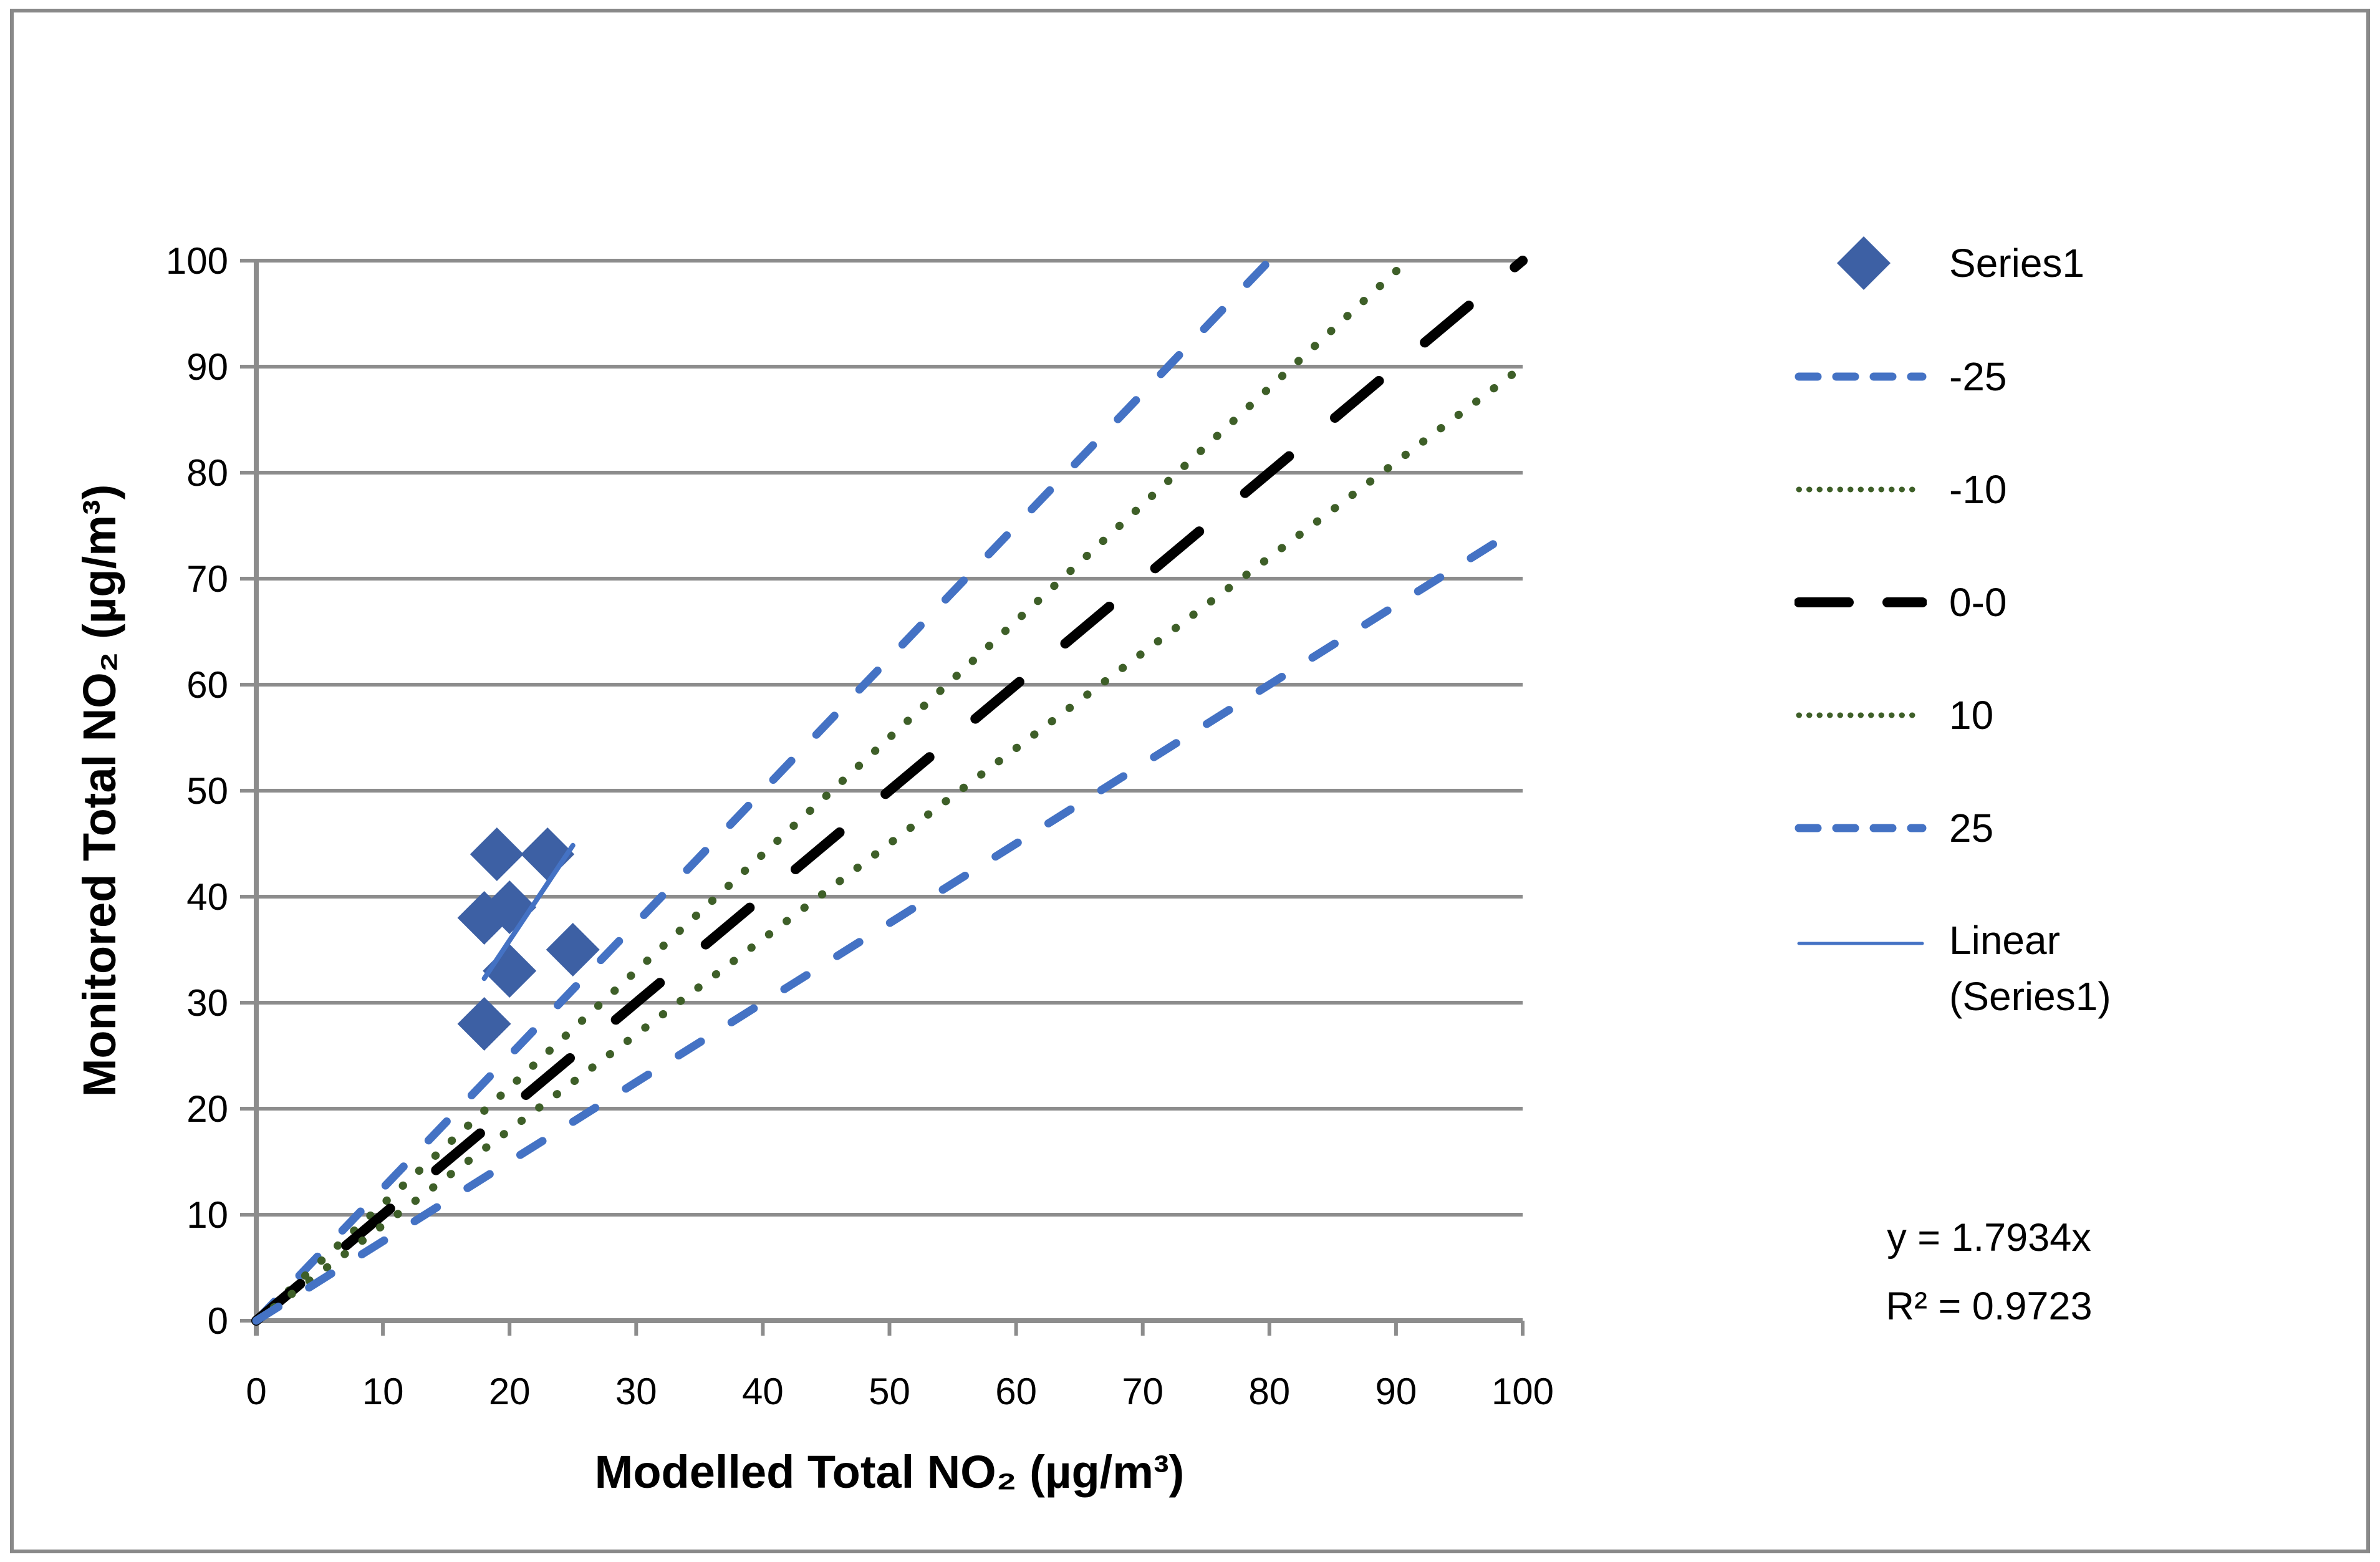  I want to click on legend-item-series1: Series1, so click(2006, 263).